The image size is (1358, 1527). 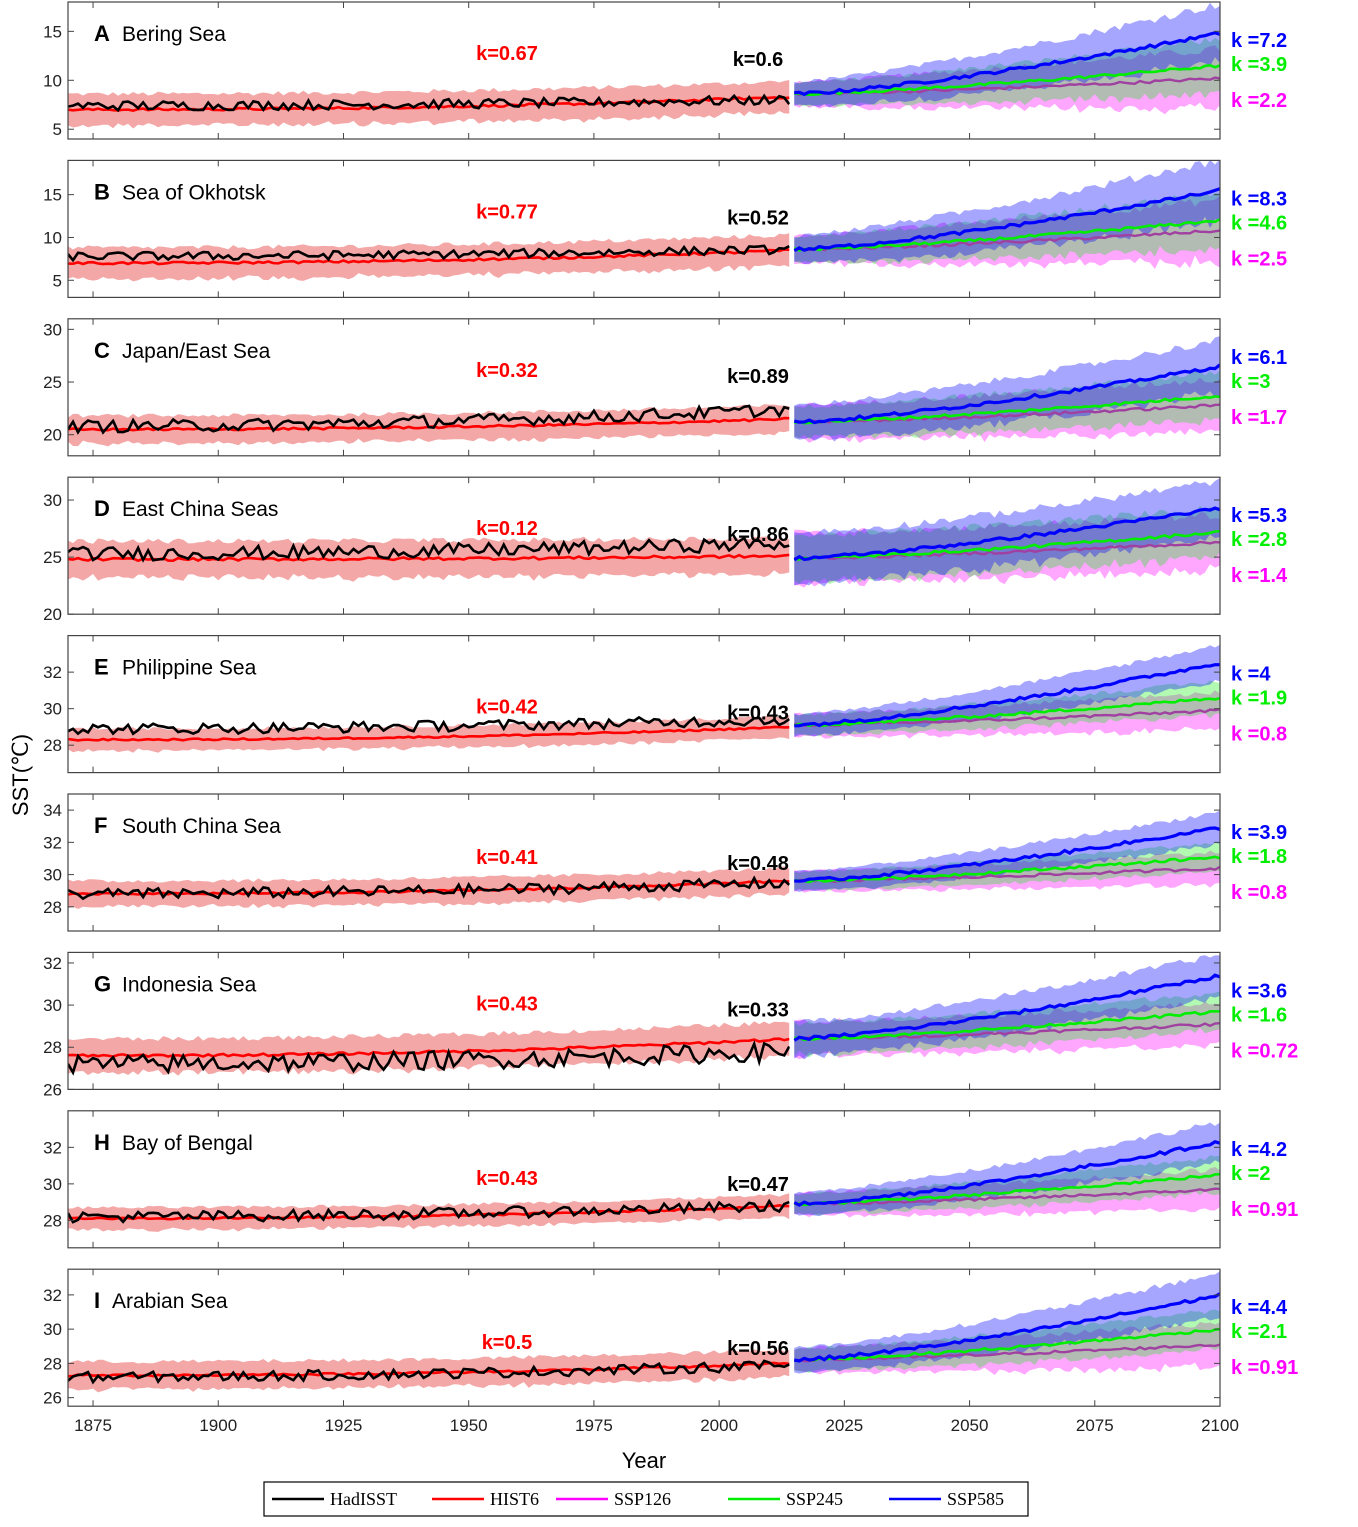 I want to click on legend-label: HIST6, so click(x=514, y=1499).